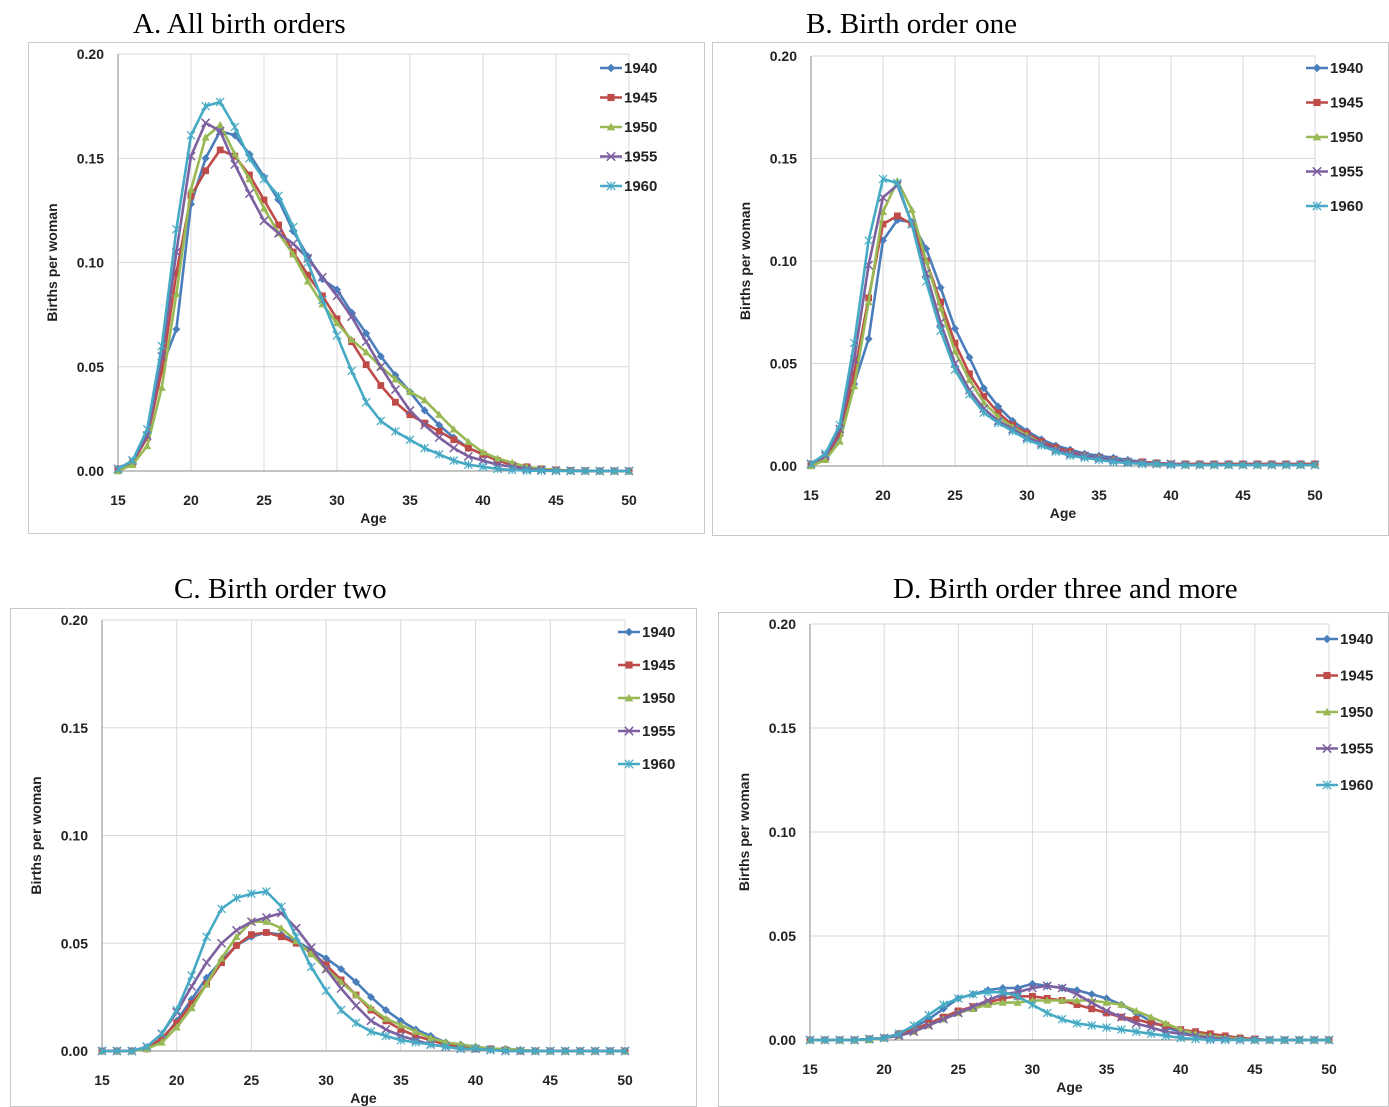 The width and height of the screenshot is (1389, 1107). I want to click on legend-item-1945: 1945, so click(646, 665).